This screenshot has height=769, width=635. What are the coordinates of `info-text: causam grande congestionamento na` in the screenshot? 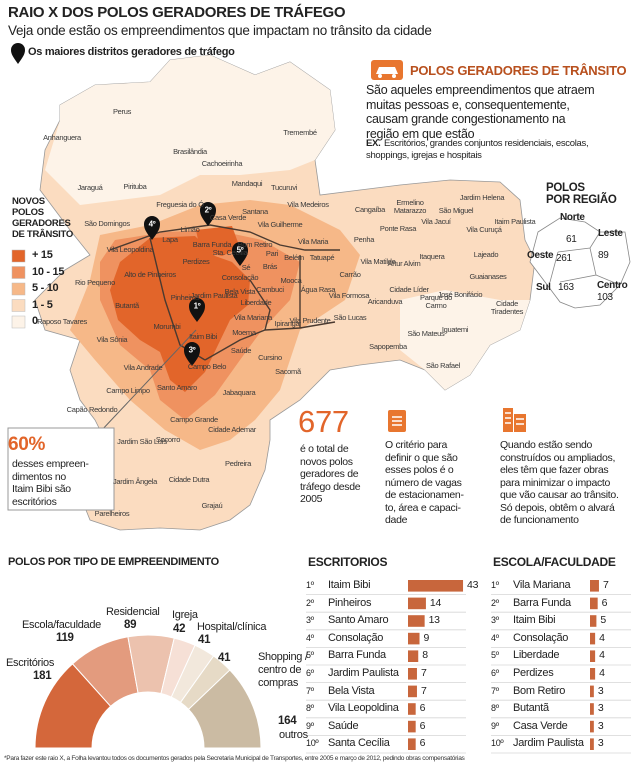 It's located at (466, 119).